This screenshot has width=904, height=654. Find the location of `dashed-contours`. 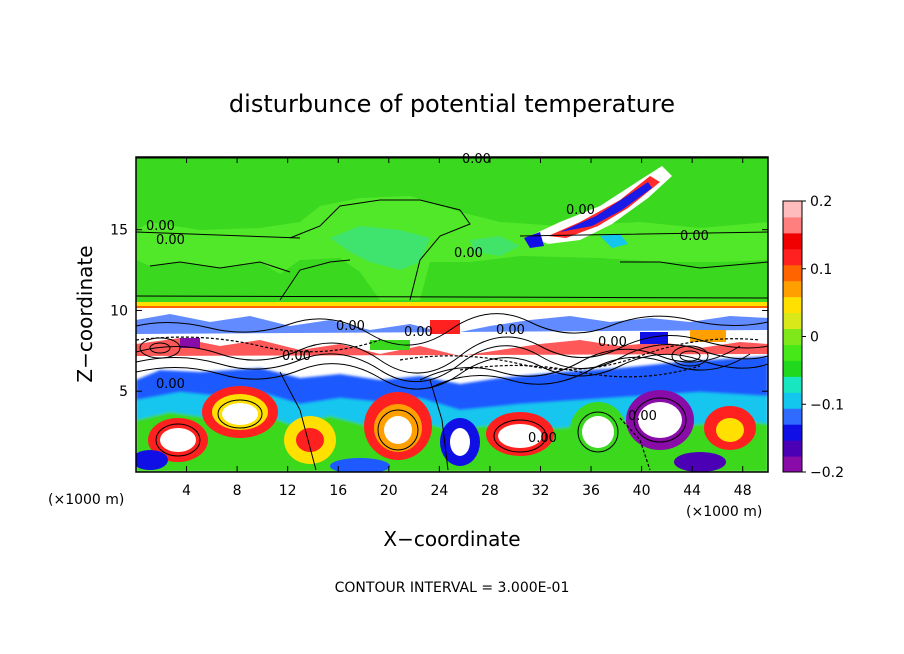

dashed-contours is located at coordinates (448, 403).